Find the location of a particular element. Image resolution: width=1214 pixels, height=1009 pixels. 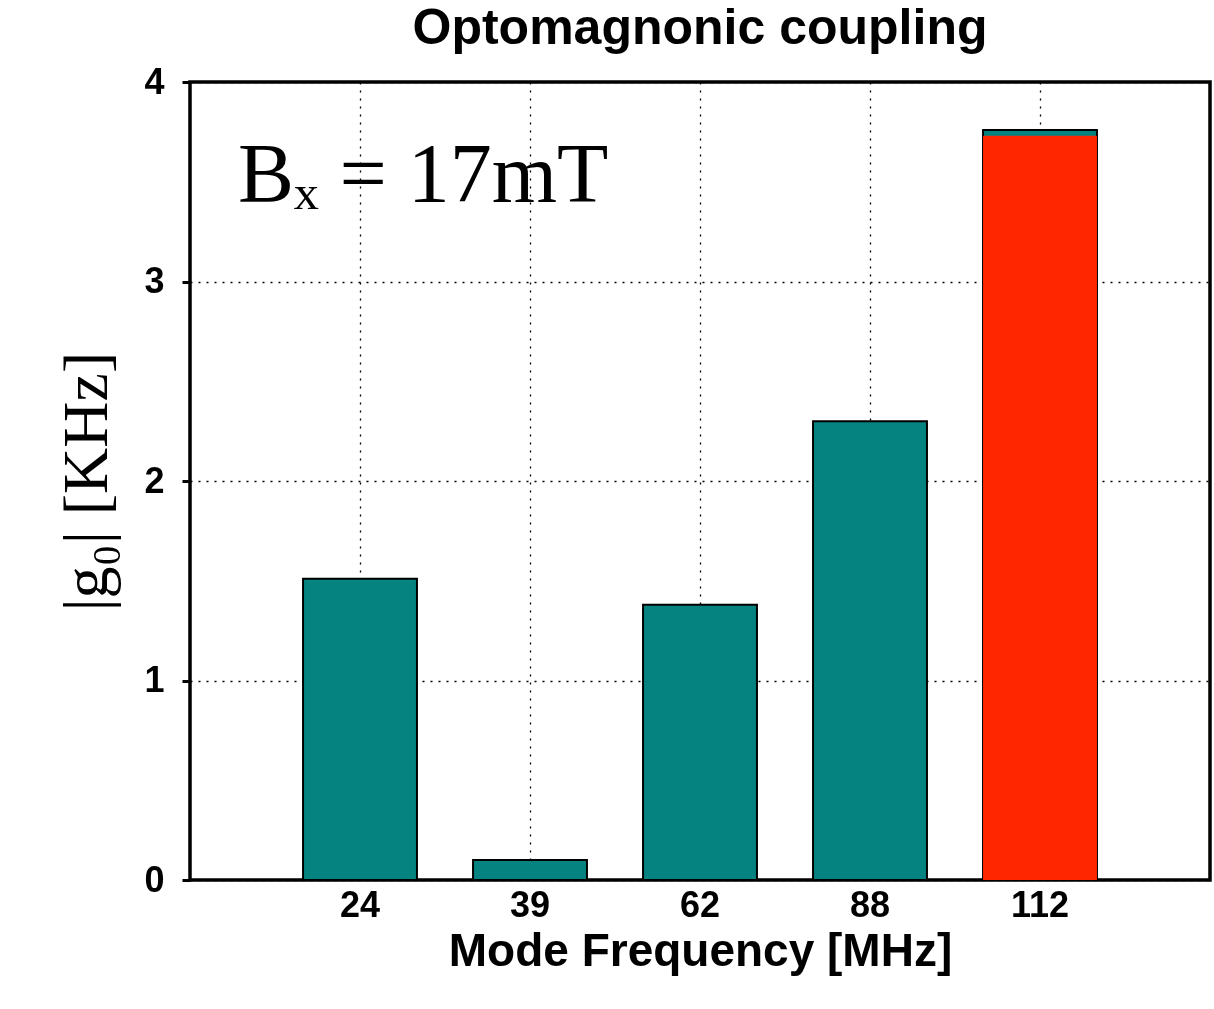

x-tick-label: 112 is located at coordinates (1040, 904).